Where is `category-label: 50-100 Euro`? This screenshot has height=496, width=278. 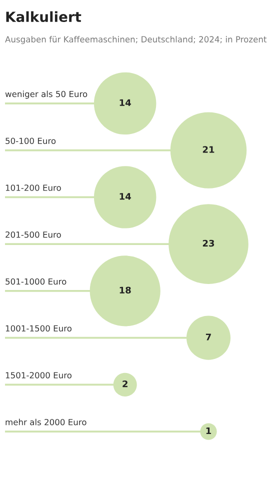
category-label: 50-100 Euro is located at coordinates (31, 141).